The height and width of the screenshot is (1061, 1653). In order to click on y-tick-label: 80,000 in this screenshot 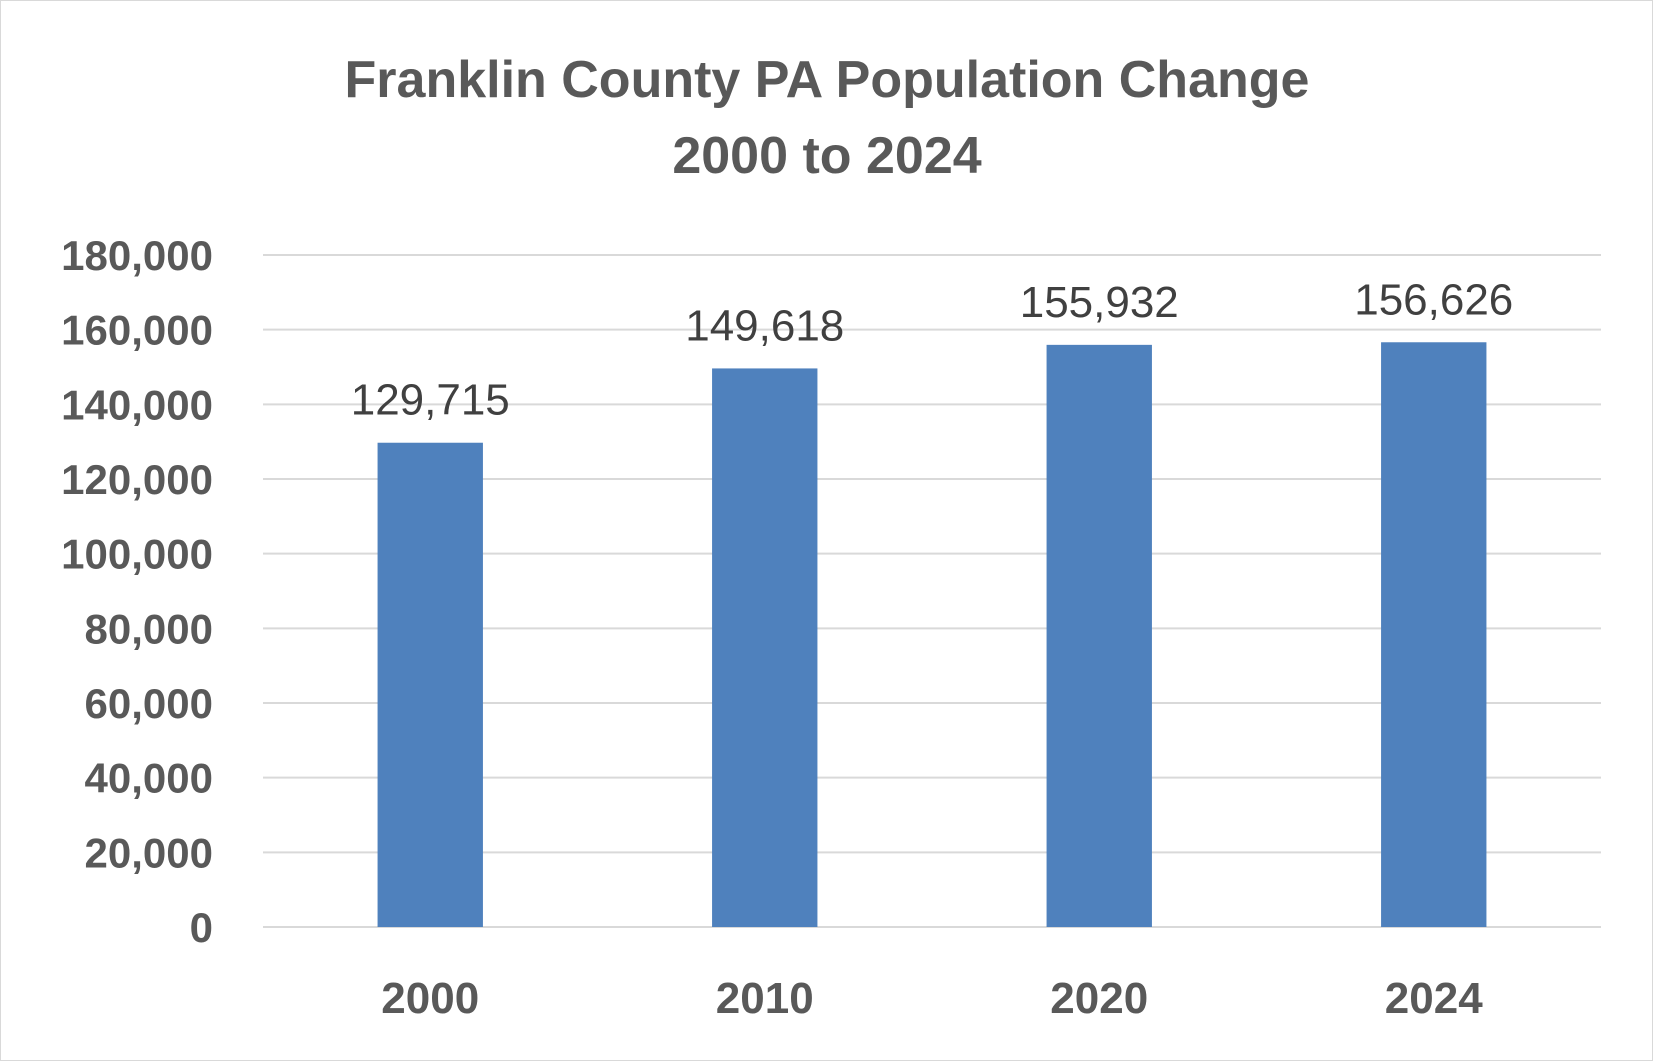, I will do `click(149, 628)`.